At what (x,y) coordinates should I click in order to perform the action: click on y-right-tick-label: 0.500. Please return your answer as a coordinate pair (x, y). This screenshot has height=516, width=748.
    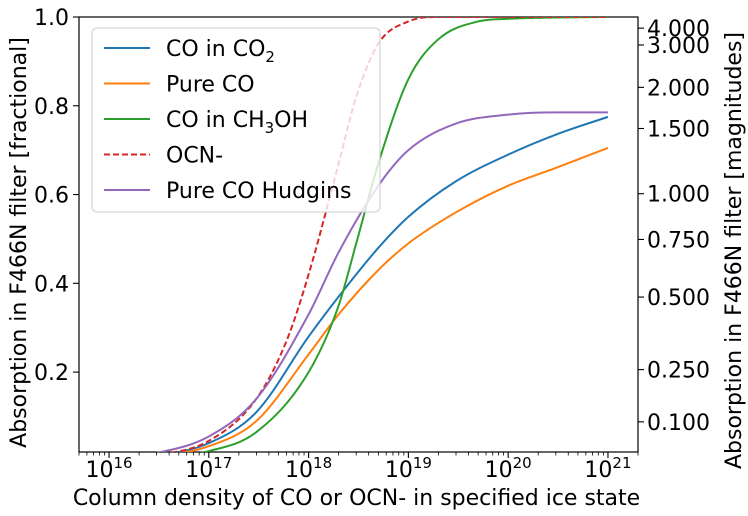
    Looking at the image, I should click on (678, 298).